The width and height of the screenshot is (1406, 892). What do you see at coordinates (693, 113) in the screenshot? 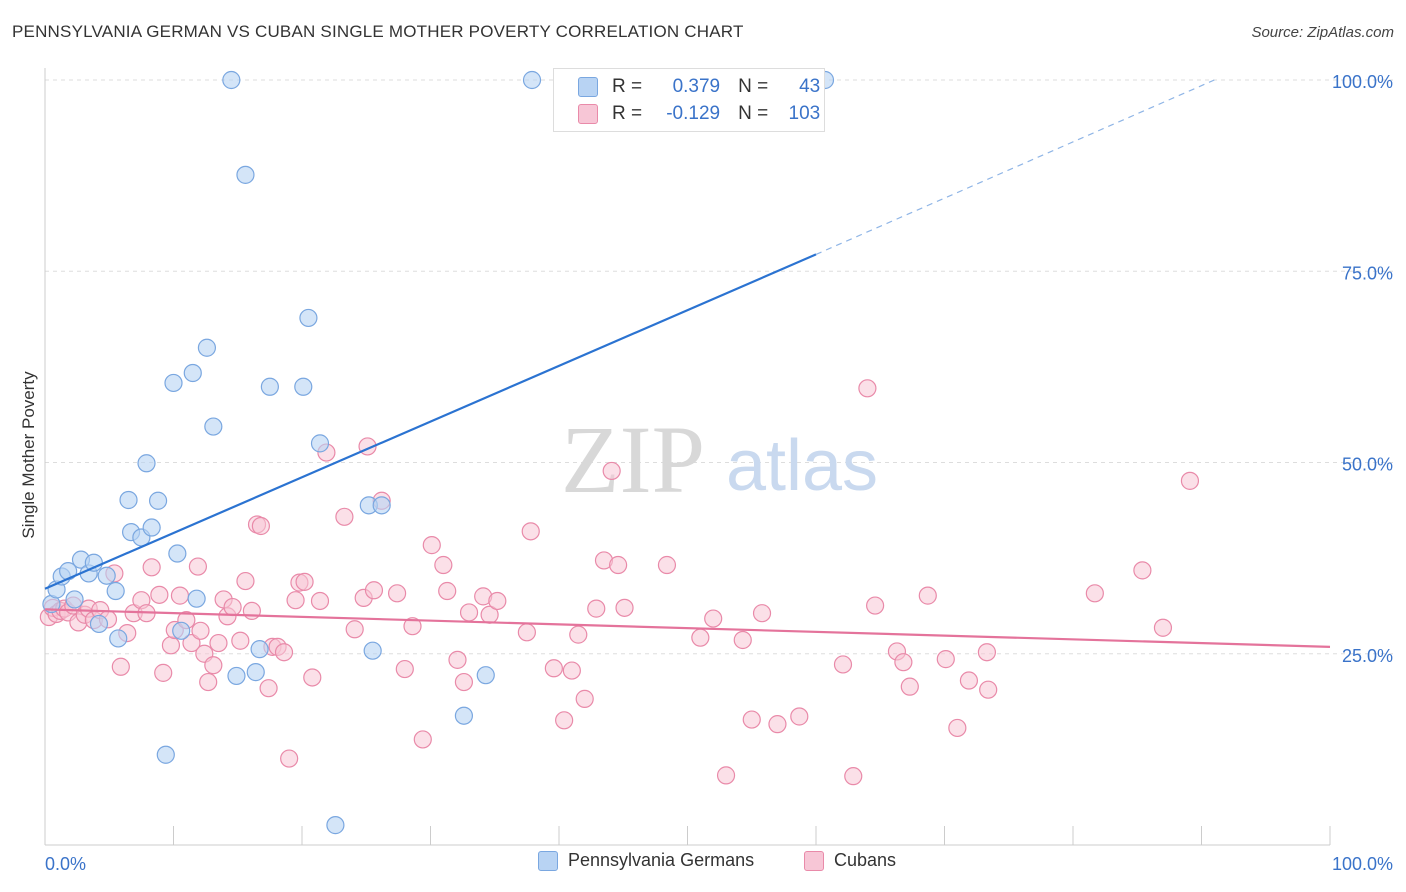
I see `stats-r-value: -0.129` at bounding box center [693, 113].